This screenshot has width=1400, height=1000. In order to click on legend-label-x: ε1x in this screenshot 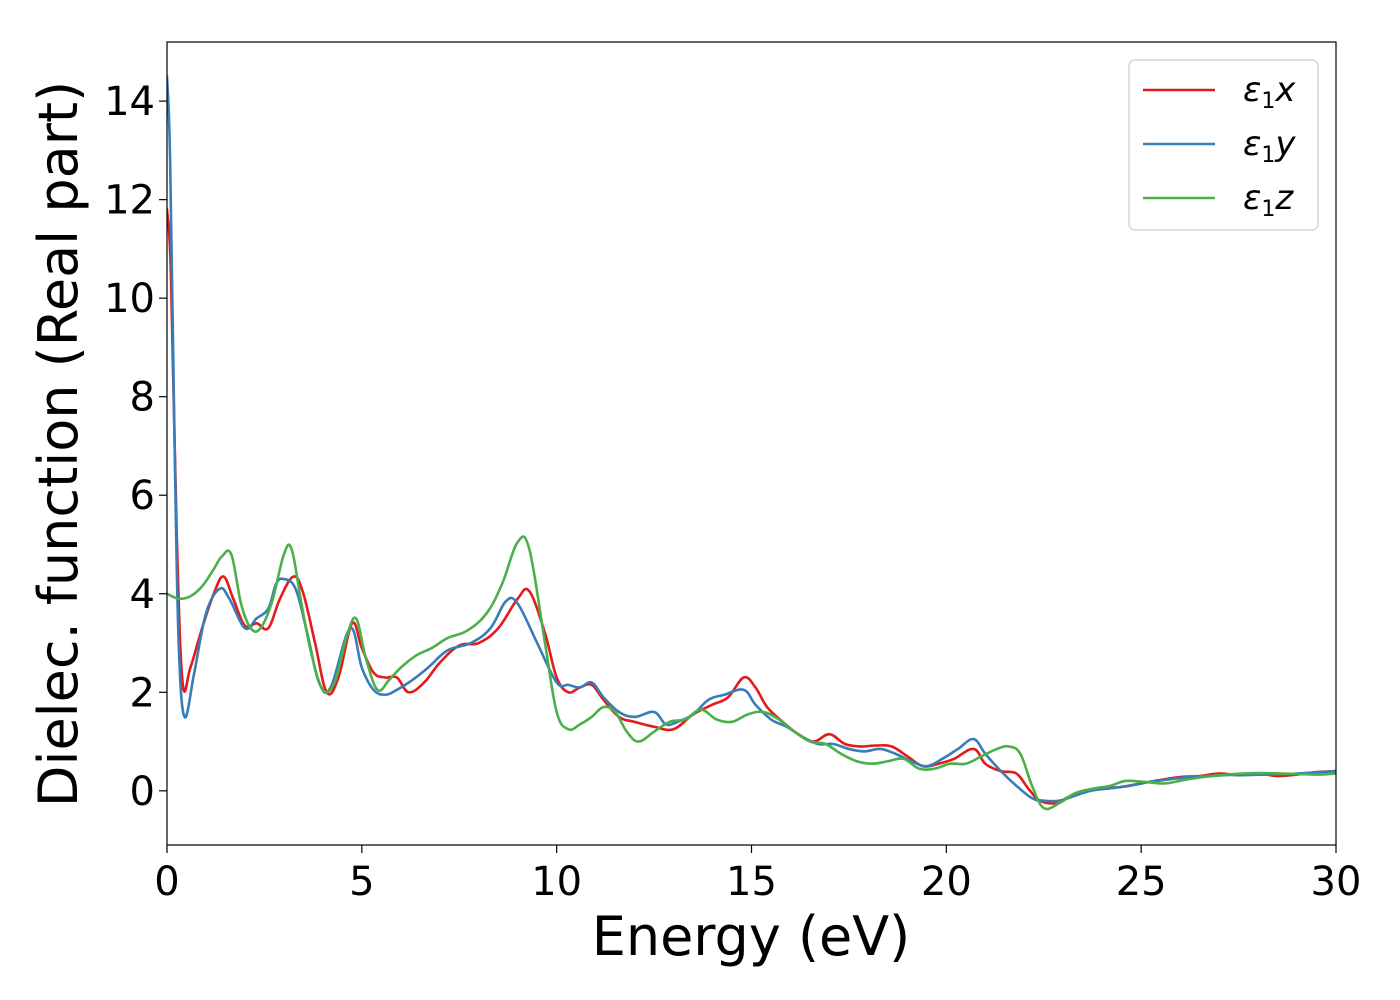, I will do `click(1269, 92)`.